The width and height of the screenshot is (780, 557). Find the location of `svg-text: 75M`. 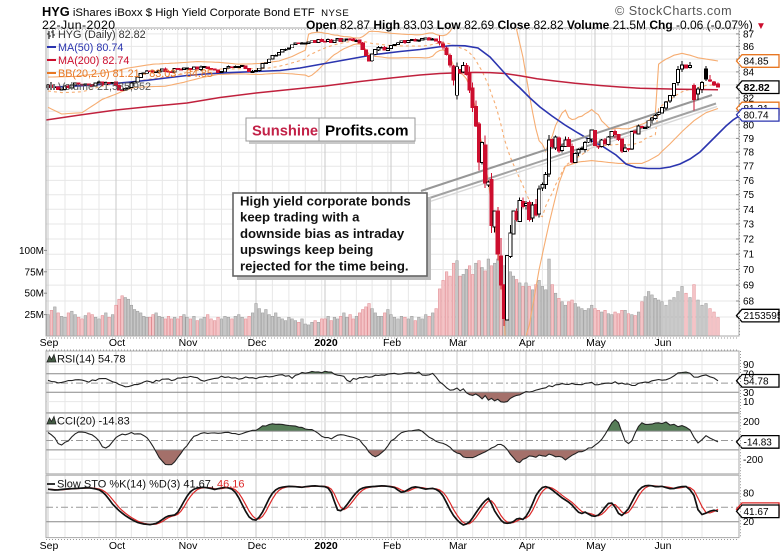

svg-text: 75M is located at coordinates (34, 272).